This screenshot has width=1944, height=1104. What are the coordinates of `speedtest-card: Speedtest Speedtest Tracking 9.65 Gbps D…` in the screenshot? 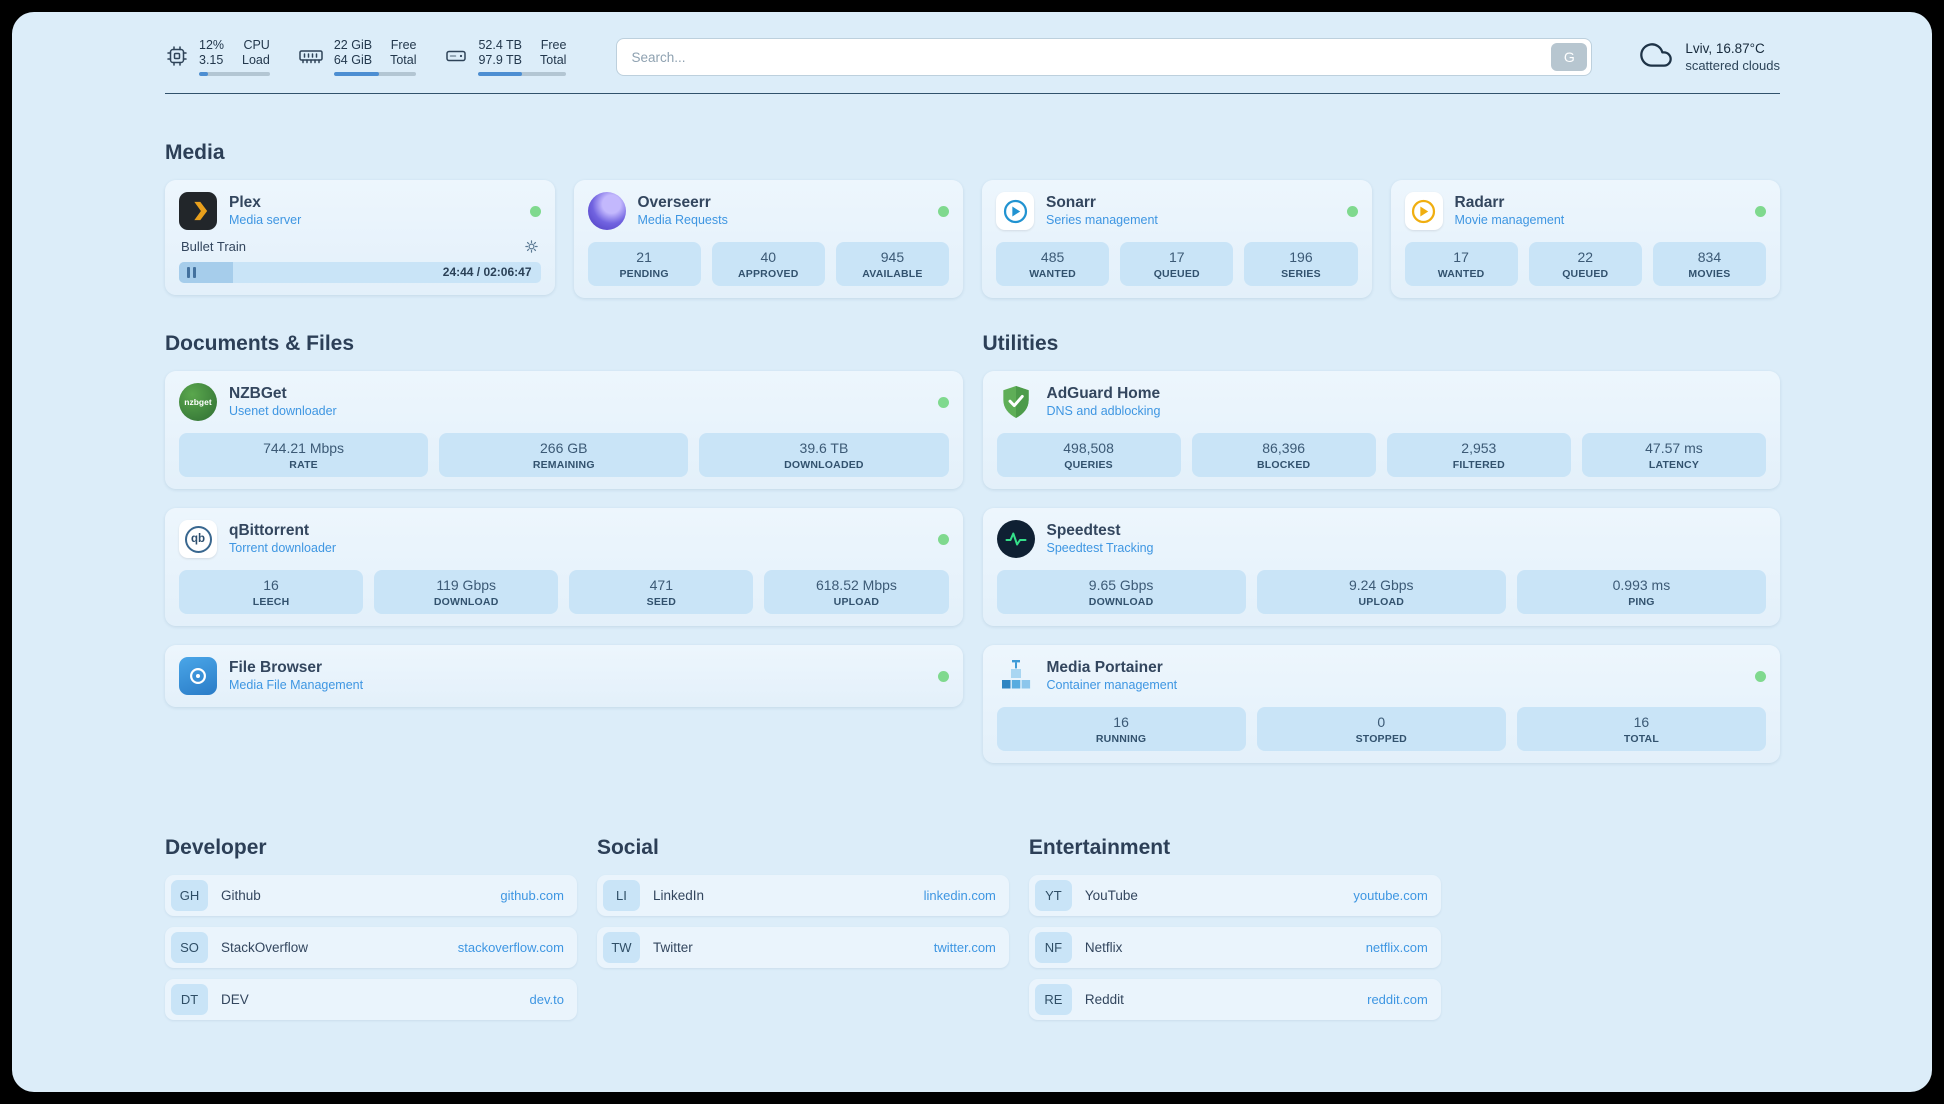 It's located at (1381, 567).